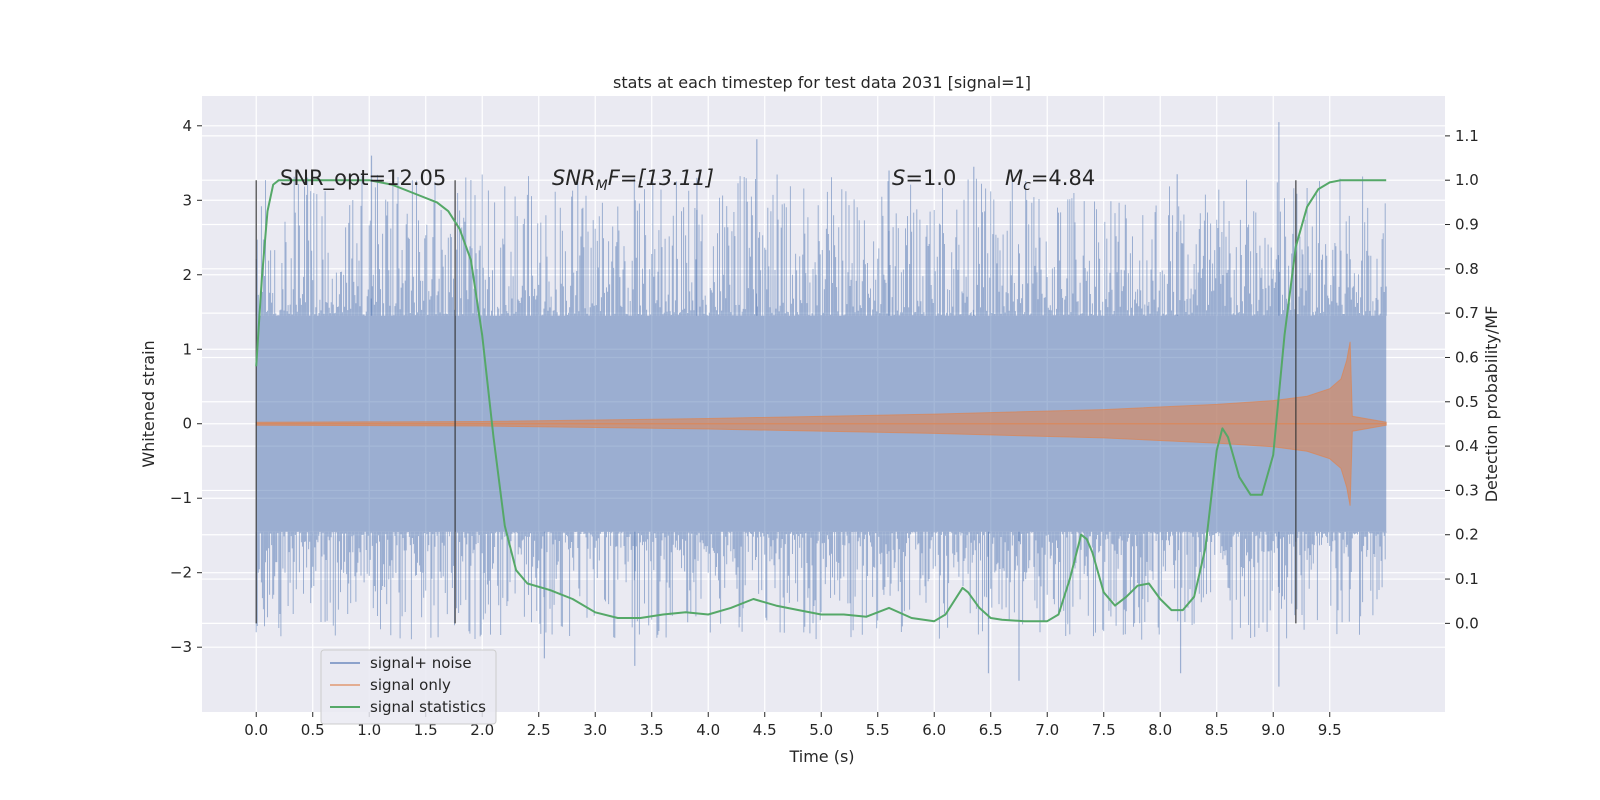 The height and width of the screenshot is (800, 1600). What do you see at coordinates (1467, 579) in the screenshot?
I see `y2-tick-label: 0.1` at bounding box center [1467, 579].